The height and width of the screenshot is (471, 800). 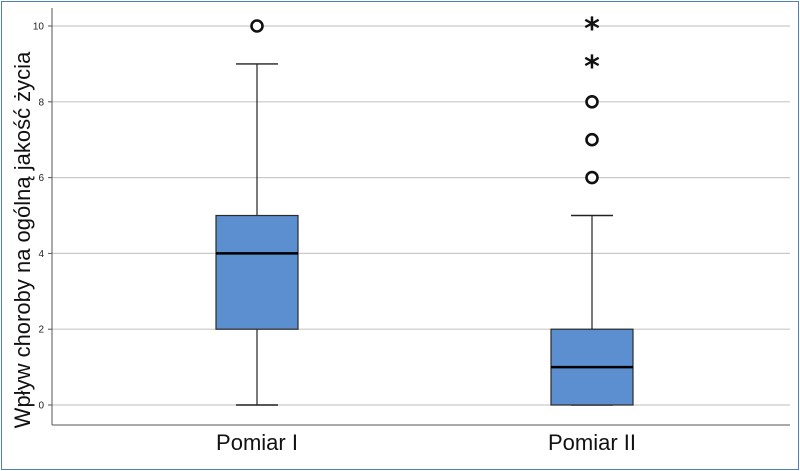 What do you see at coordinates (41, 330) in the screenshot?
I see `y-tick-label: 2` at bounding box center [41, 330].